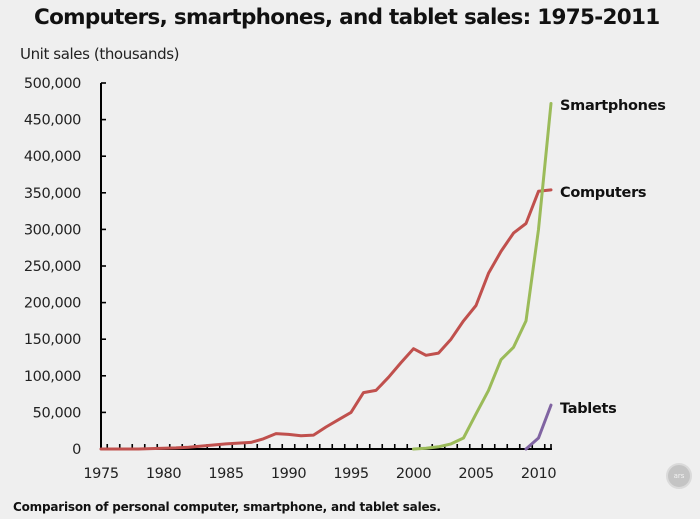 Image resolution: width=700 pixels, height=519 pixels. What do you see at coordinates (538, 474) in the screenshot?
I see `x-tick-label: 2010` at bounding box center [538, 474].